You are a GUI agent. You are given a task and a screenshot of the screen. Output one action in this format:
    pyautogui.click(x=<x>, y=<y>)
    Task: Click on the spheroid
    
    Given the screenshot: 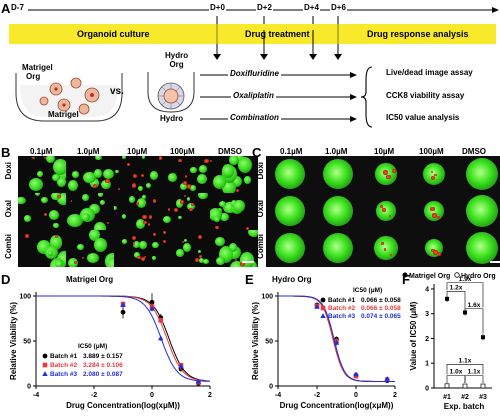 What is the action you would take?
    pyautogui.click(x=434, y=211)
    